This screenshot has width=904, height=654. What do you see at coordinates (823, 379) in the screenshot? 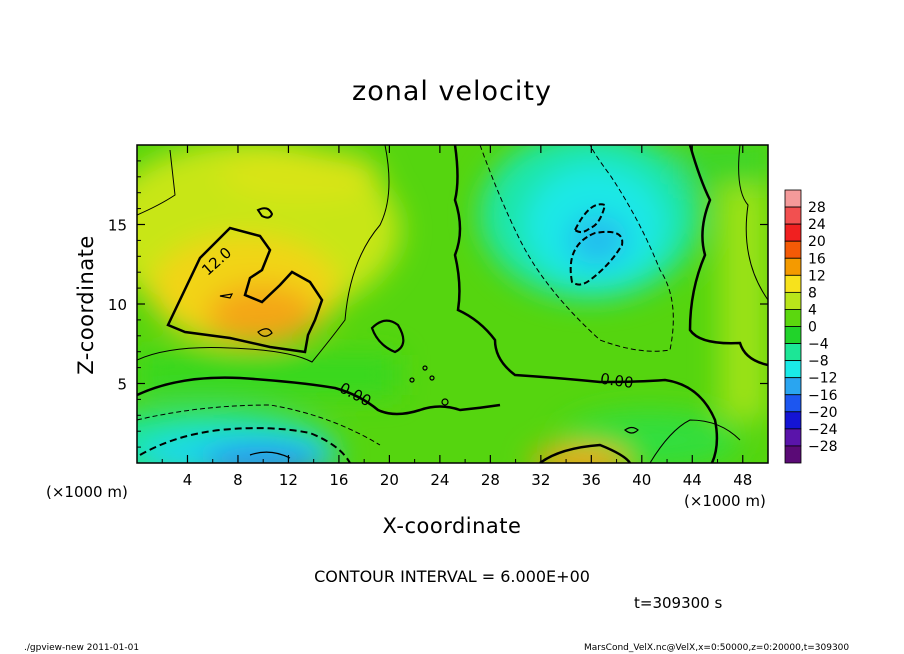
I see `colorbar-label: −12` at bounding box center [823, 379].